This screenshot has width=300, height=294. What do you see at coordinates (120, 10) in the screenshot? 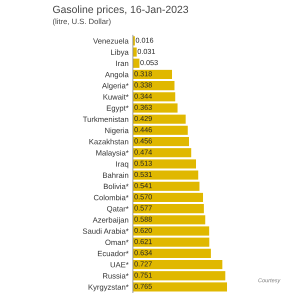
I see `chart-title: Gasoline prices, 16-Jan-2023` at bounding box center [120, 10].